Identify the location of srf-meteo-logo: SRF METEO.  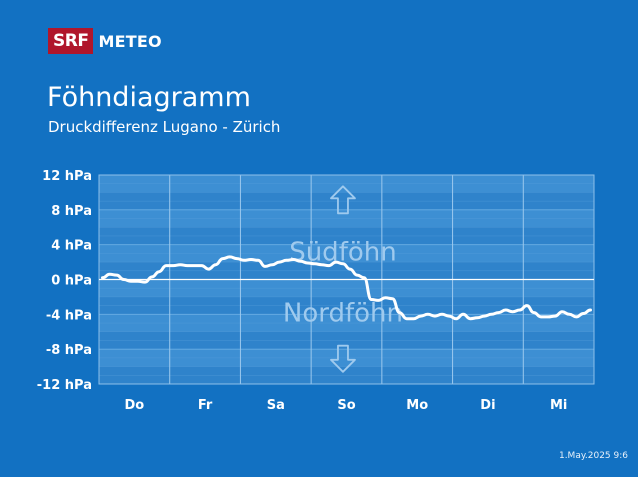
(105, 41).